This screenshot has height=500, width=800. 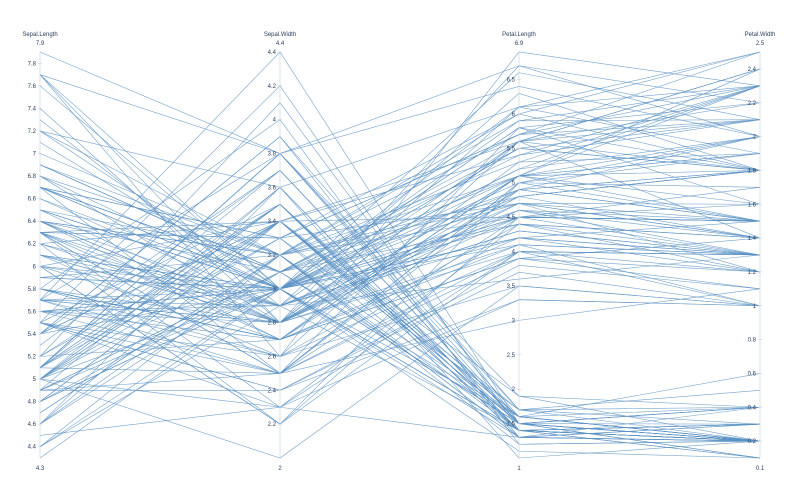 I want to click on tick-label: 1, so click(x=755, y=307).